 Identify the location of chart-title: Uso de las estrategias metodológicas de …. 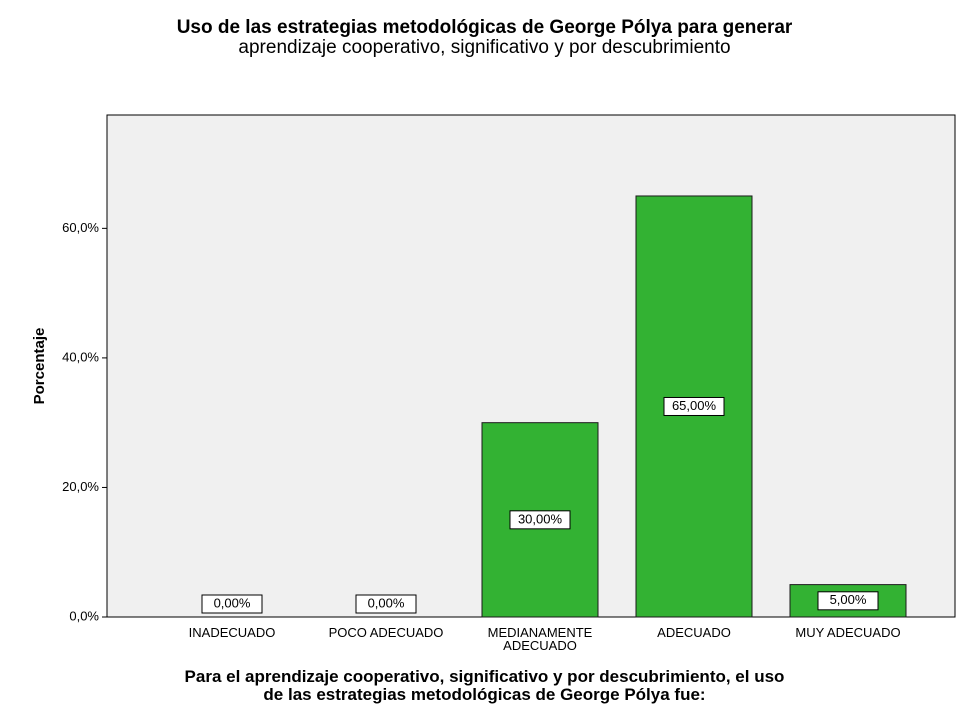
(484, 27).